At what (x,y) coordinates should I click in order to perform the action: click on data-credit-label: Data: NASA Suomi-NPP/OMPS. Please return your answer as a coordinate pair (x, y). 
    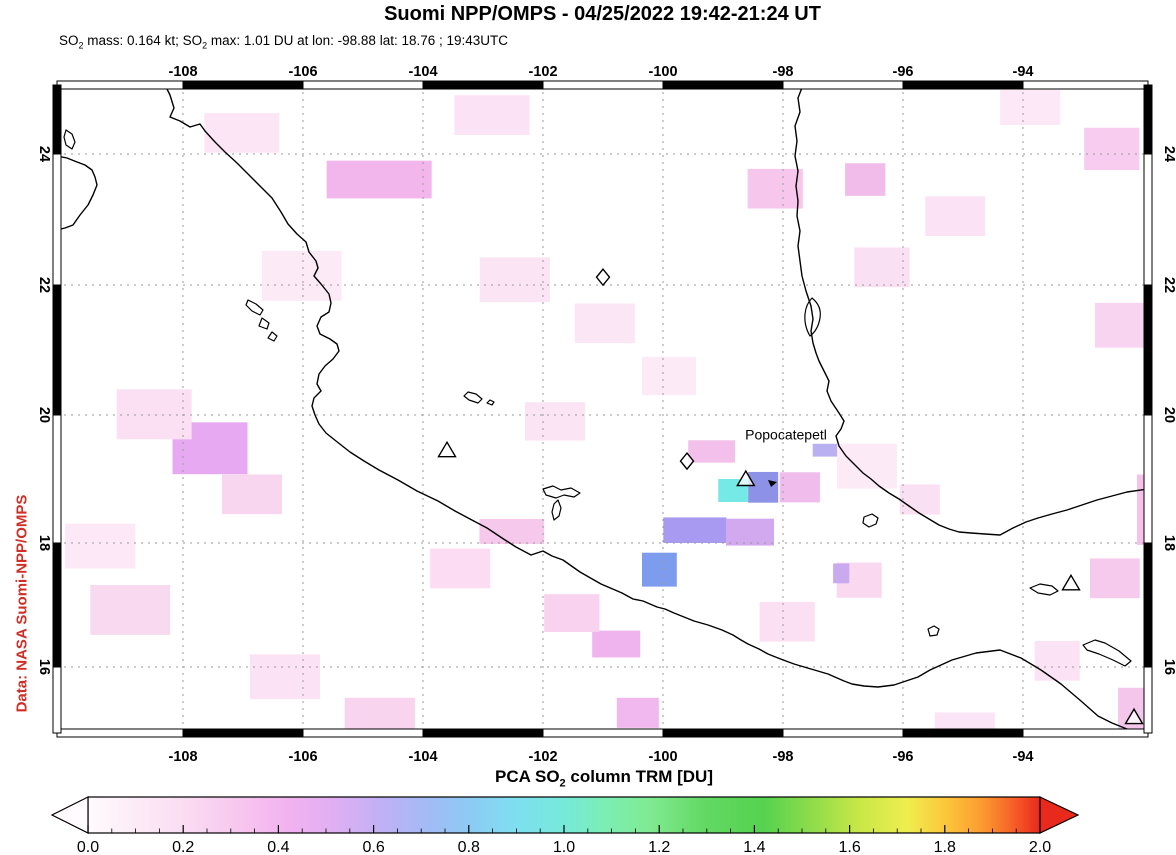
    Looking at the image, I should click on (22, 603).